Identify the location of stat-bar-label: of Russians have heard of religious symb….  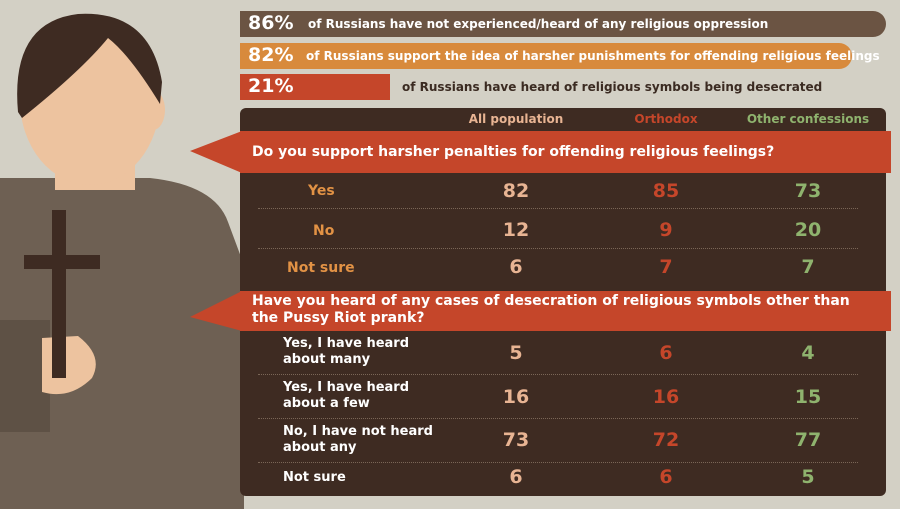
(612, 87).